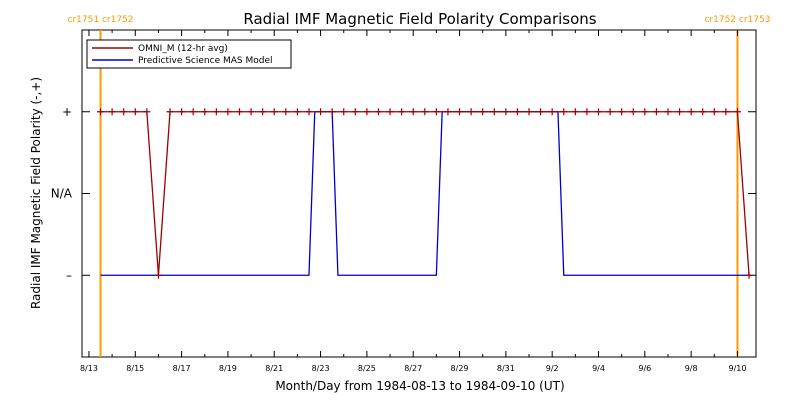 The height and width of the screenshot is (400, 800). I want to click on x-tick-label: 8/25, so click(367, 368).